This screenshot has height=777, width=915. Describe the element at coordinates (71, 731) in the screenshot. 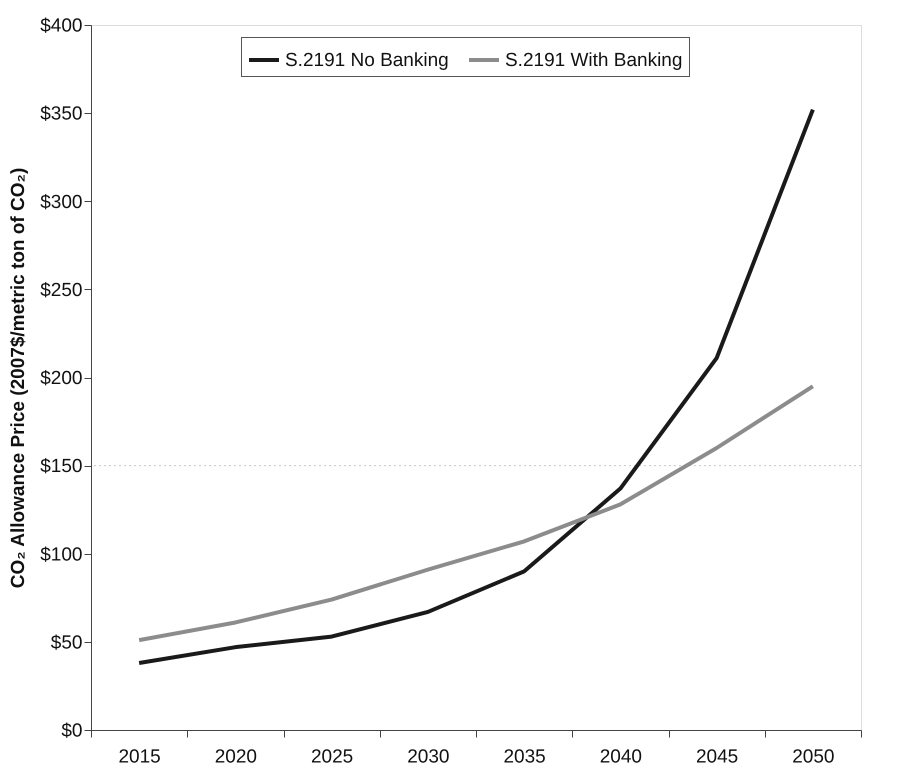

I see `y-tick-label: $0` at that location.